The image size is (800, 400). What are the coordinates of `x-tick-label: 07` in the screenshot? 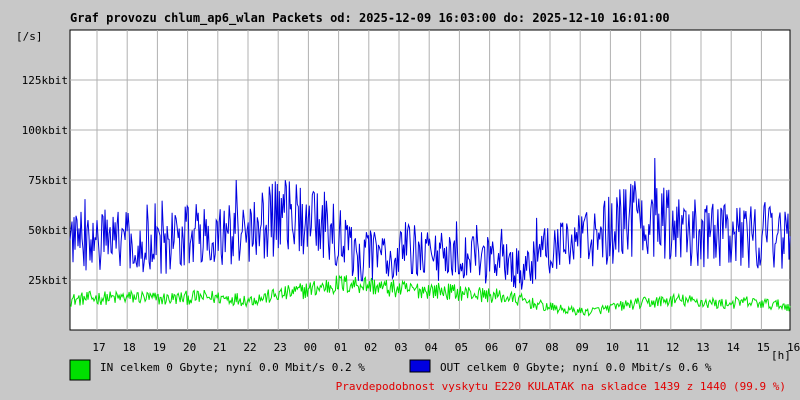 It's located at (521, 347).